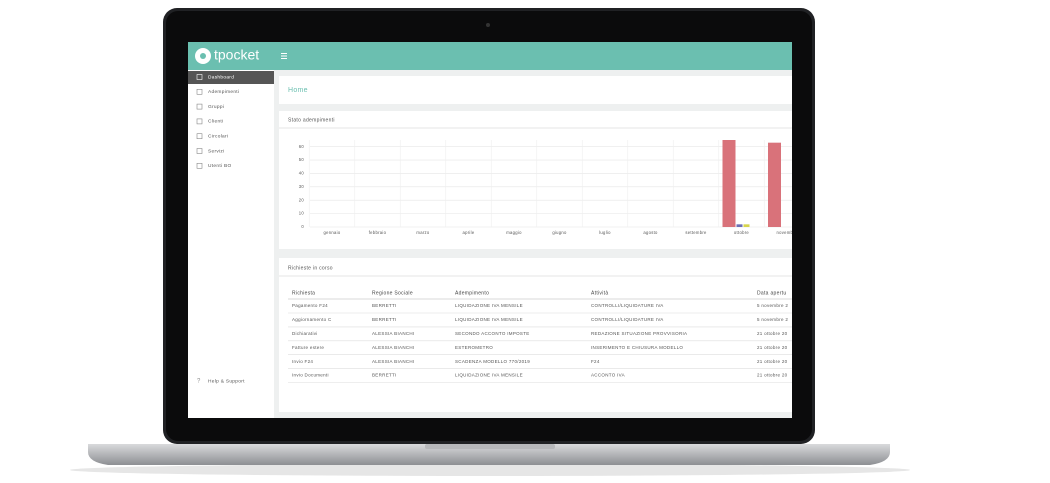 This screenshot has height=483, width=1050. Describe the element at coordinates (599, 293) in the screenshot. I see `column-header: Attività` at that location.